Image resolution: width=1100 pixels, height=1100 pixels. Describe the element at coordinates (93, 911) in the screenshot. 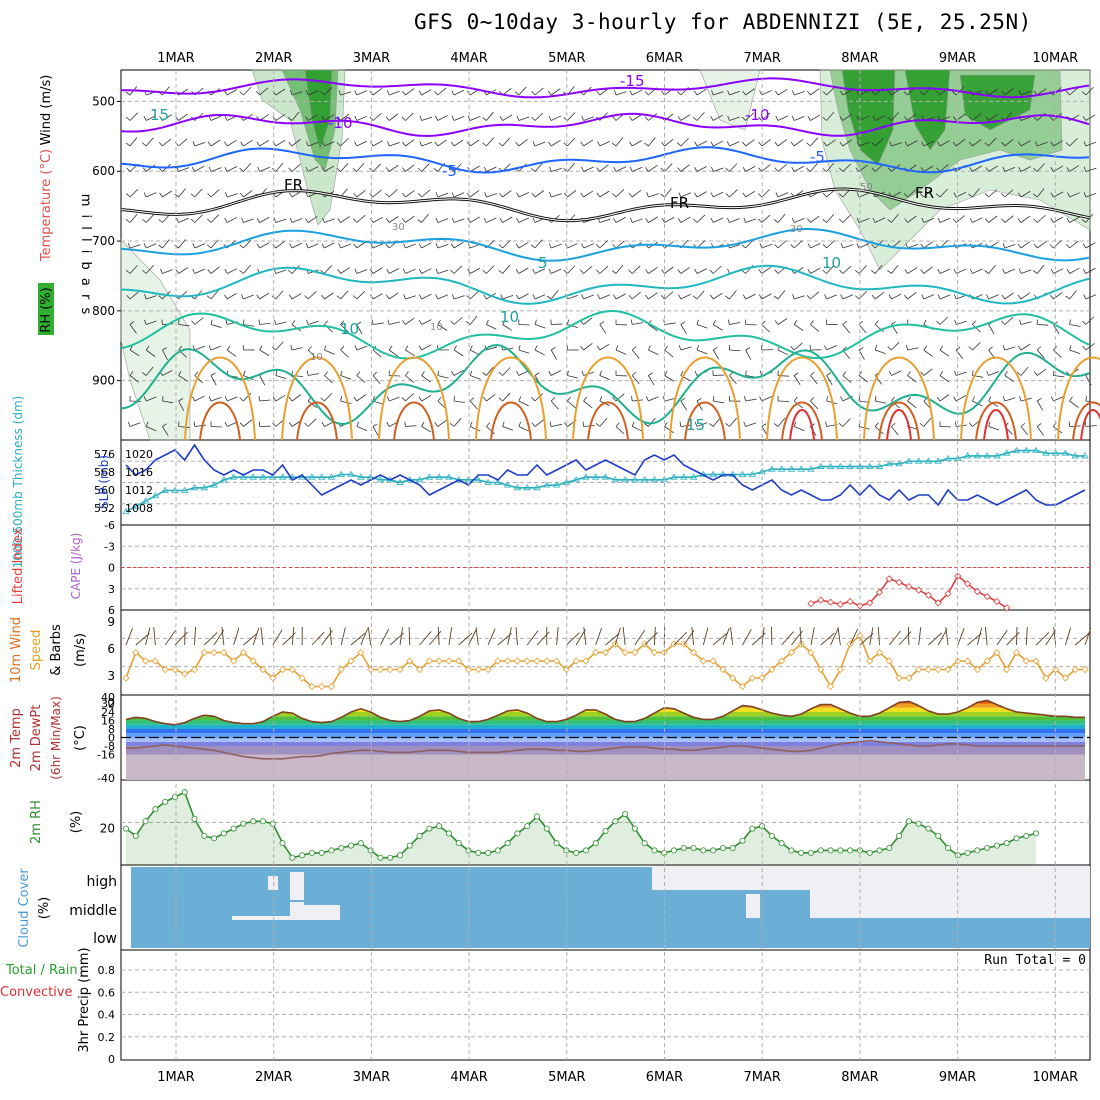

I see `cloud-level-label: middle` at that location.